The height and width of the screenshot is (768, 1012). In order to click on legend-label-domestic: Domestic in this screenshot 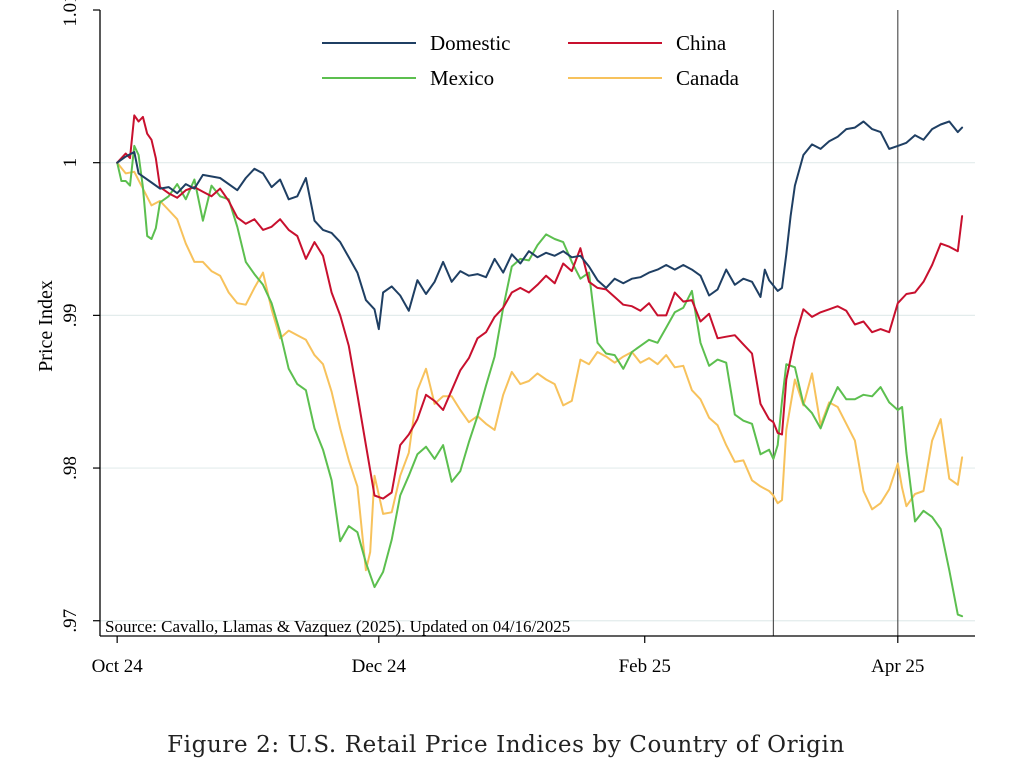, I will do `click(470, 43)`.